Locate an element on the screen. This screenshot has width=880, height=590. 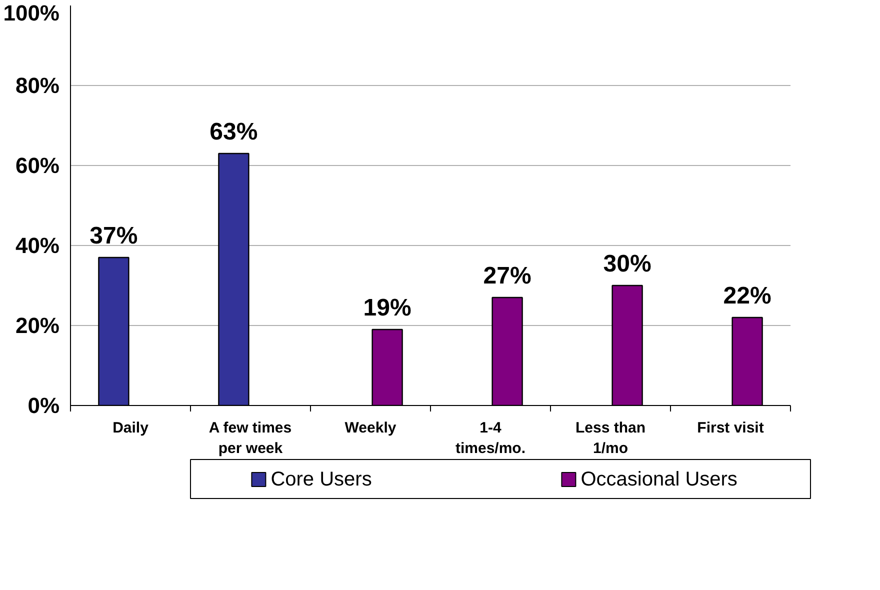
y-tick-label: 60% is located at coordinates (37, 165).